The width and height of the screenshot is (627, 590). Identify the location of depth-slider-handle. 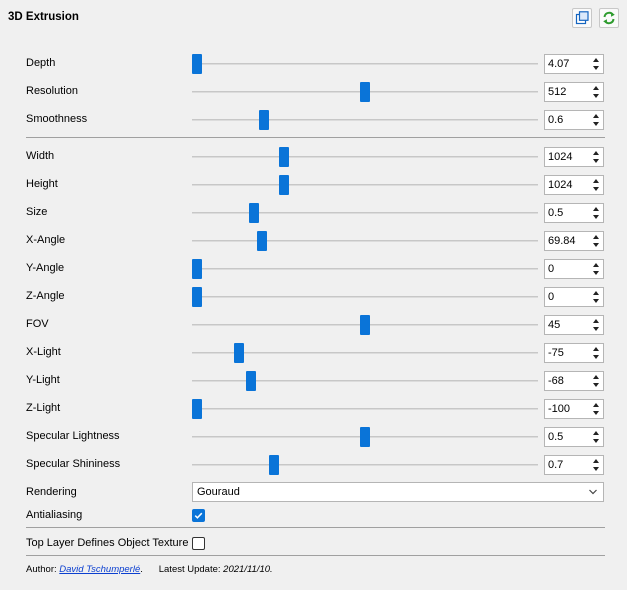
(197, 64).